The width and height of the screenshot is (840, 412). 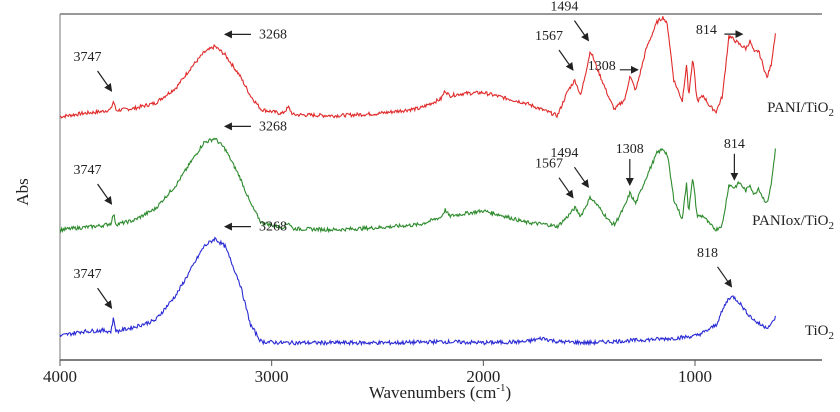 I want to click on x-tick-label: 3000, so click(x=272, y=376).